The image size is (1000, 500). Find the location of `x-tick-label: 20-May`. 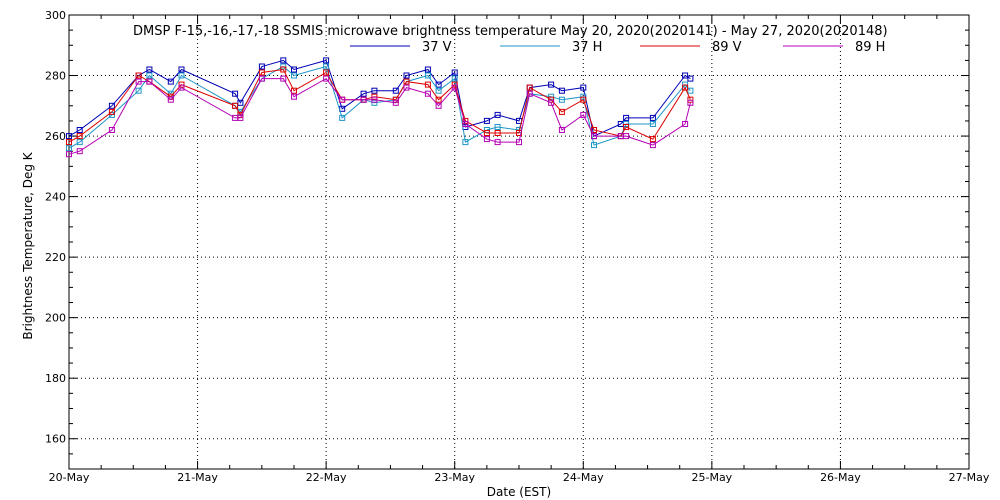

x-tick-label: 20-May is located at coordinates (69, 477).